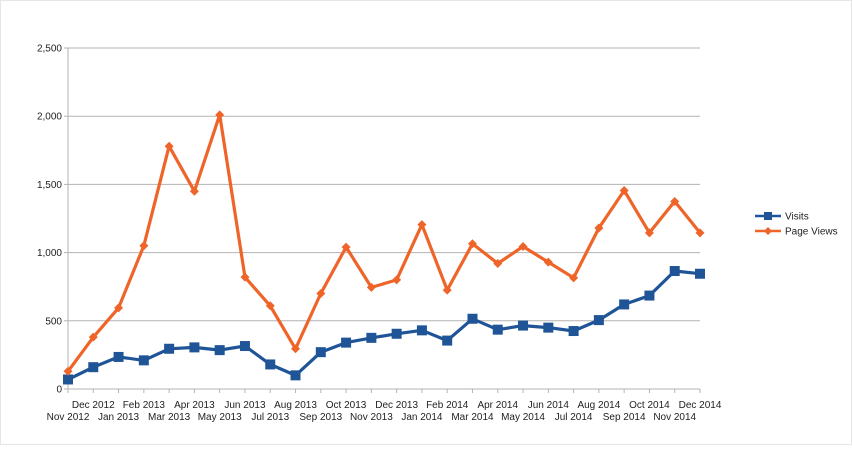  What do you see at coordinates (797, 217) in the screenshot?
I see `legend-label: Visits` at bounding box center [797, 217].